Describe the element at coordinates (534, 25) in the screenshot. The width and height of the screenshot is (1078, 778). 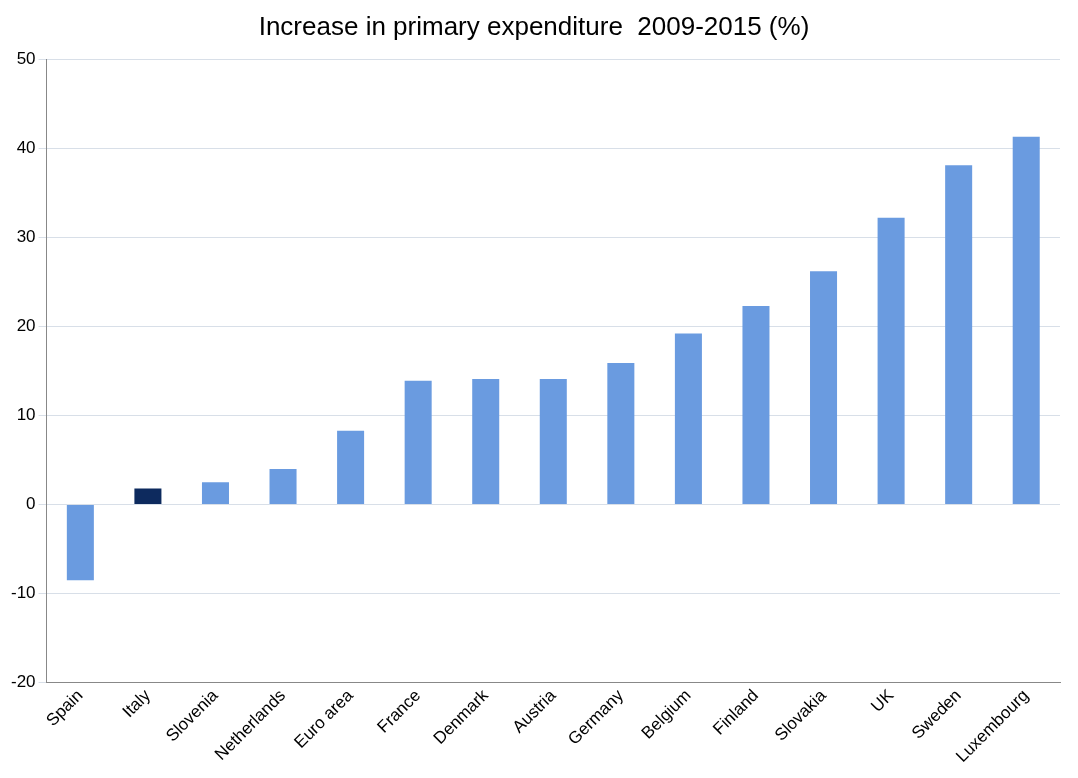
I see `chart-title: Increase in primary expenditure 2009-2015 (%)` at that location.